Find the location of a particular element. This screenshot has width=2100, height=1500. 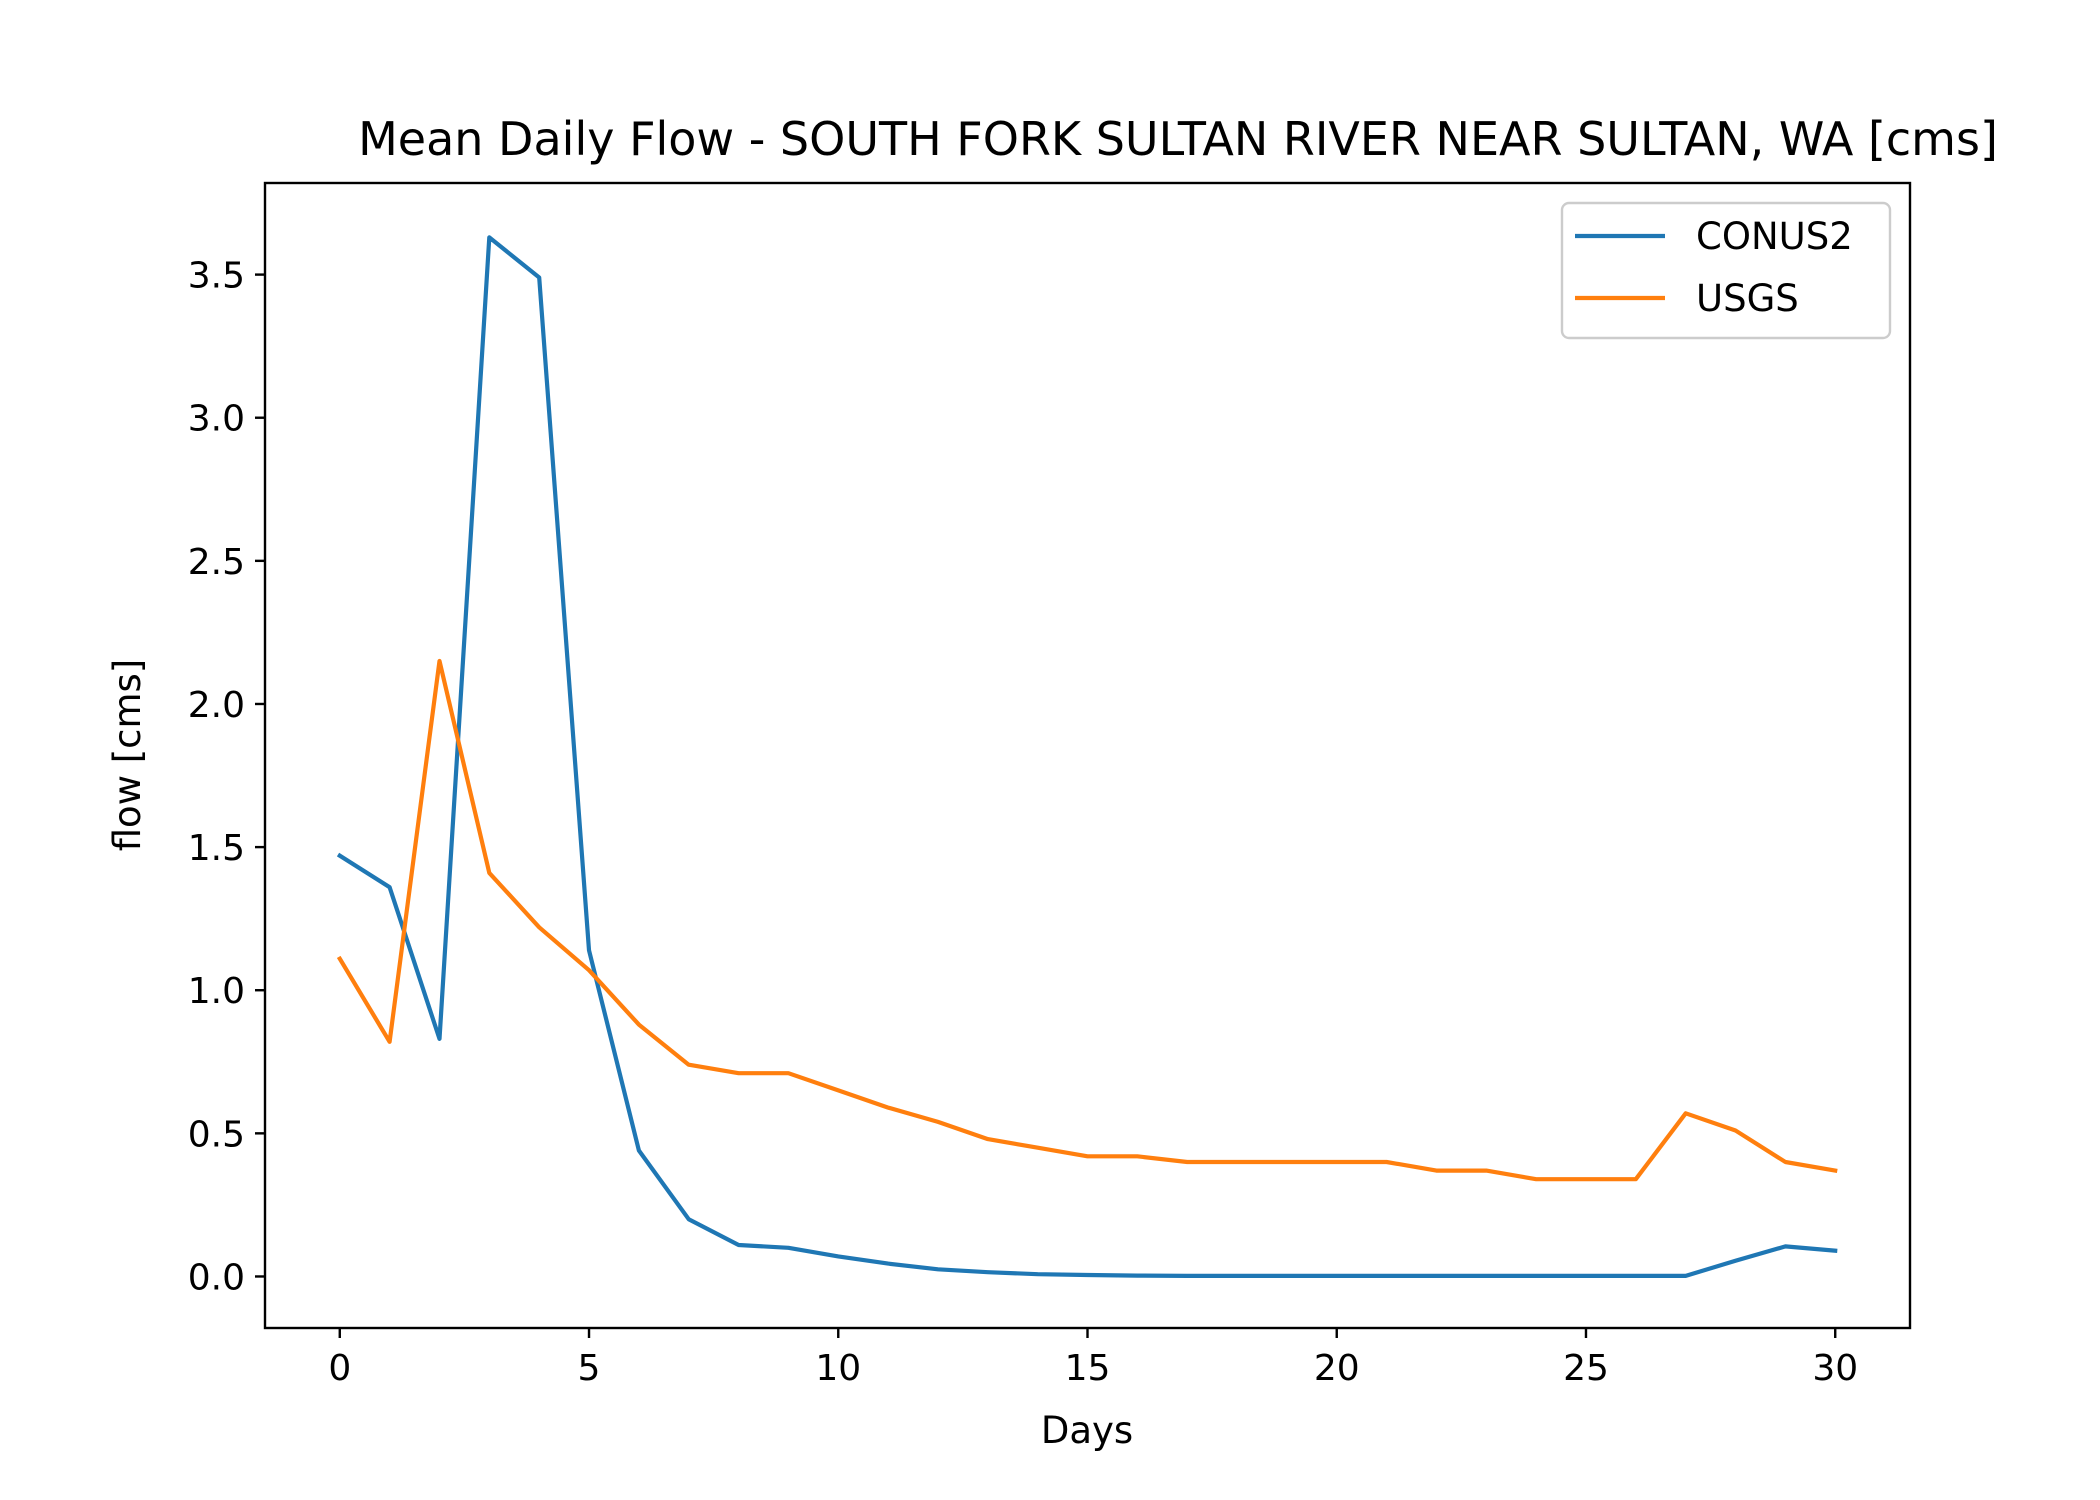

legend: CONUS2 USGS is located at coordinates (1726, 270).